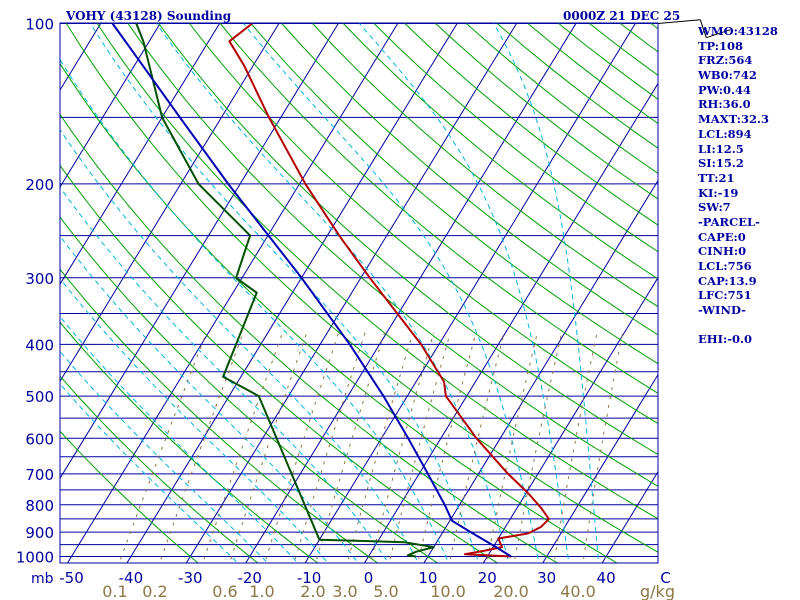  I want to click on sounding-index-item: MAXT:32.3, so click(733, 119).